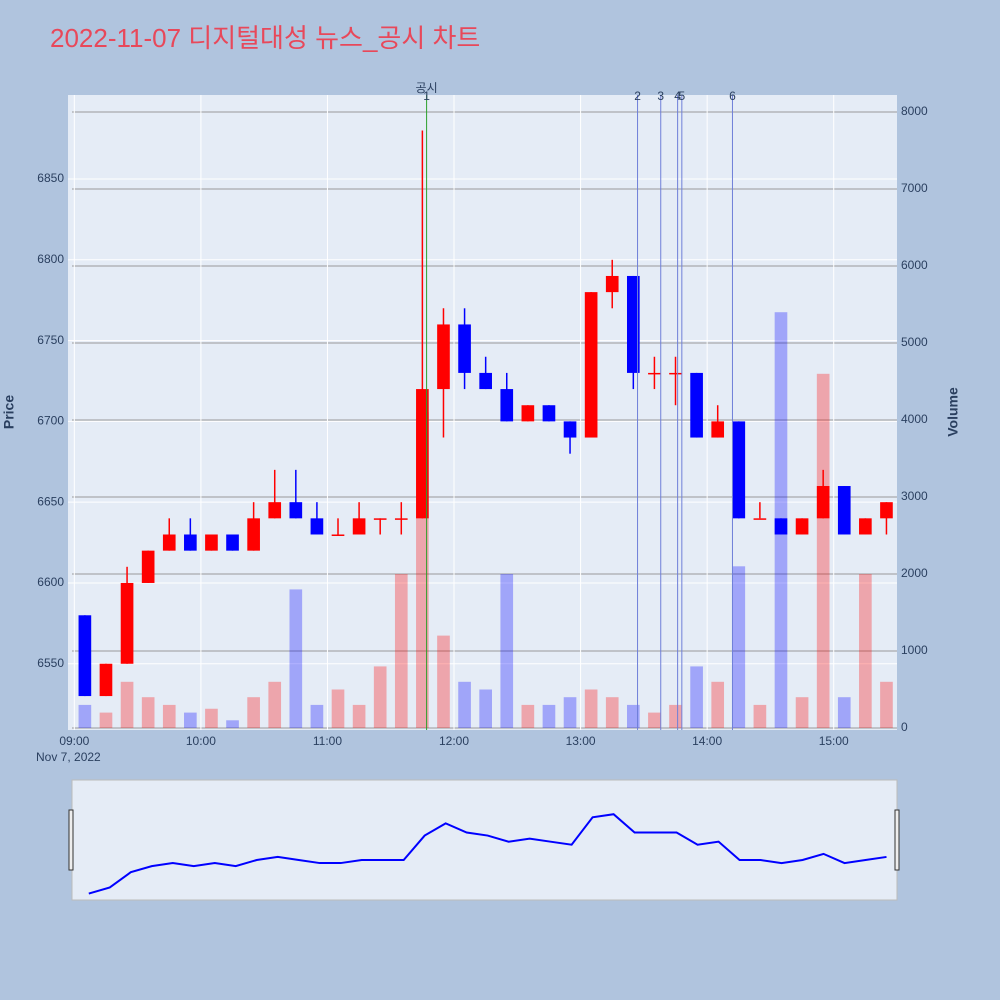 The height and width of the screenshot is (1000, 1000). Describe the element at coordinates (914, 265) in the screenshot. I see `y2-tick-label: 6000` at that location.